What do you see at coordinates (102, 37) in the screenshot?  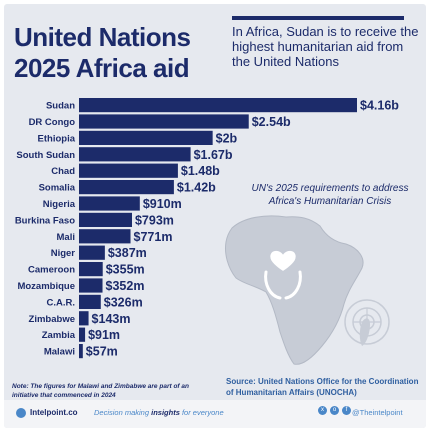 I see `title-line-1: United Nations` at bounding box center [102, 37].